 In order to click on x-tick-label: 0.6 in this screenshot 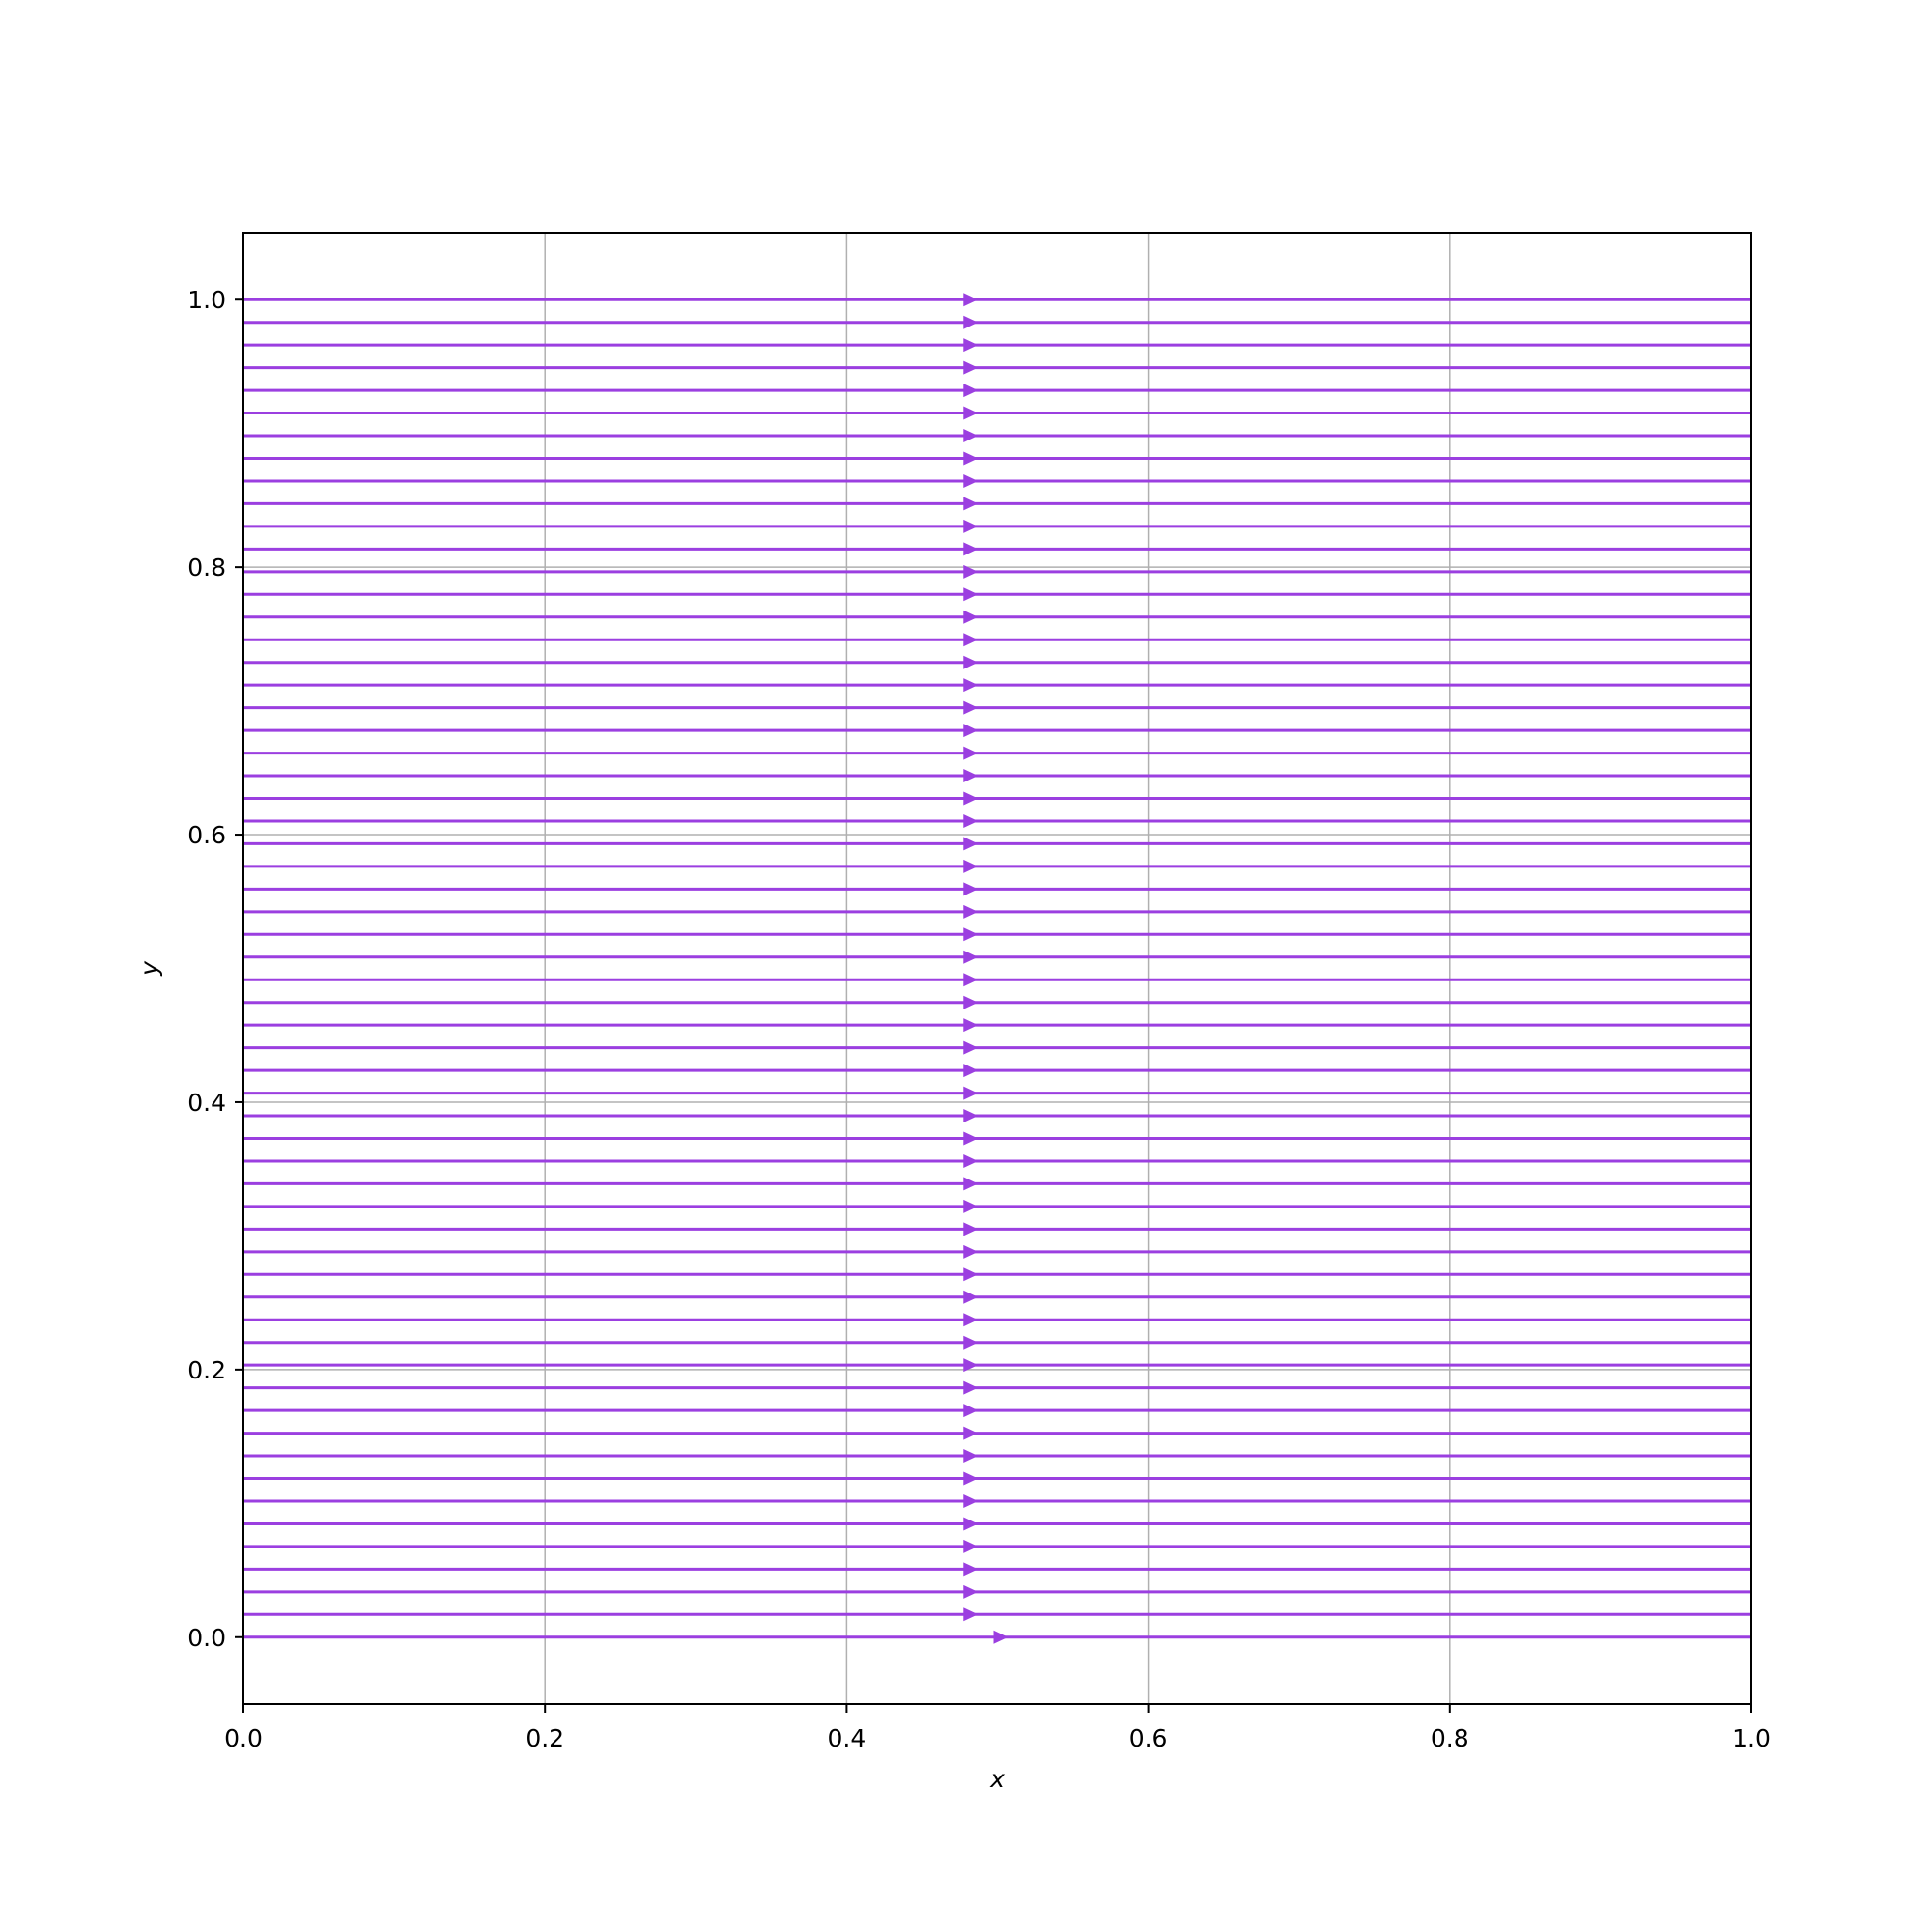, I will do `click(1148, 1738)`.